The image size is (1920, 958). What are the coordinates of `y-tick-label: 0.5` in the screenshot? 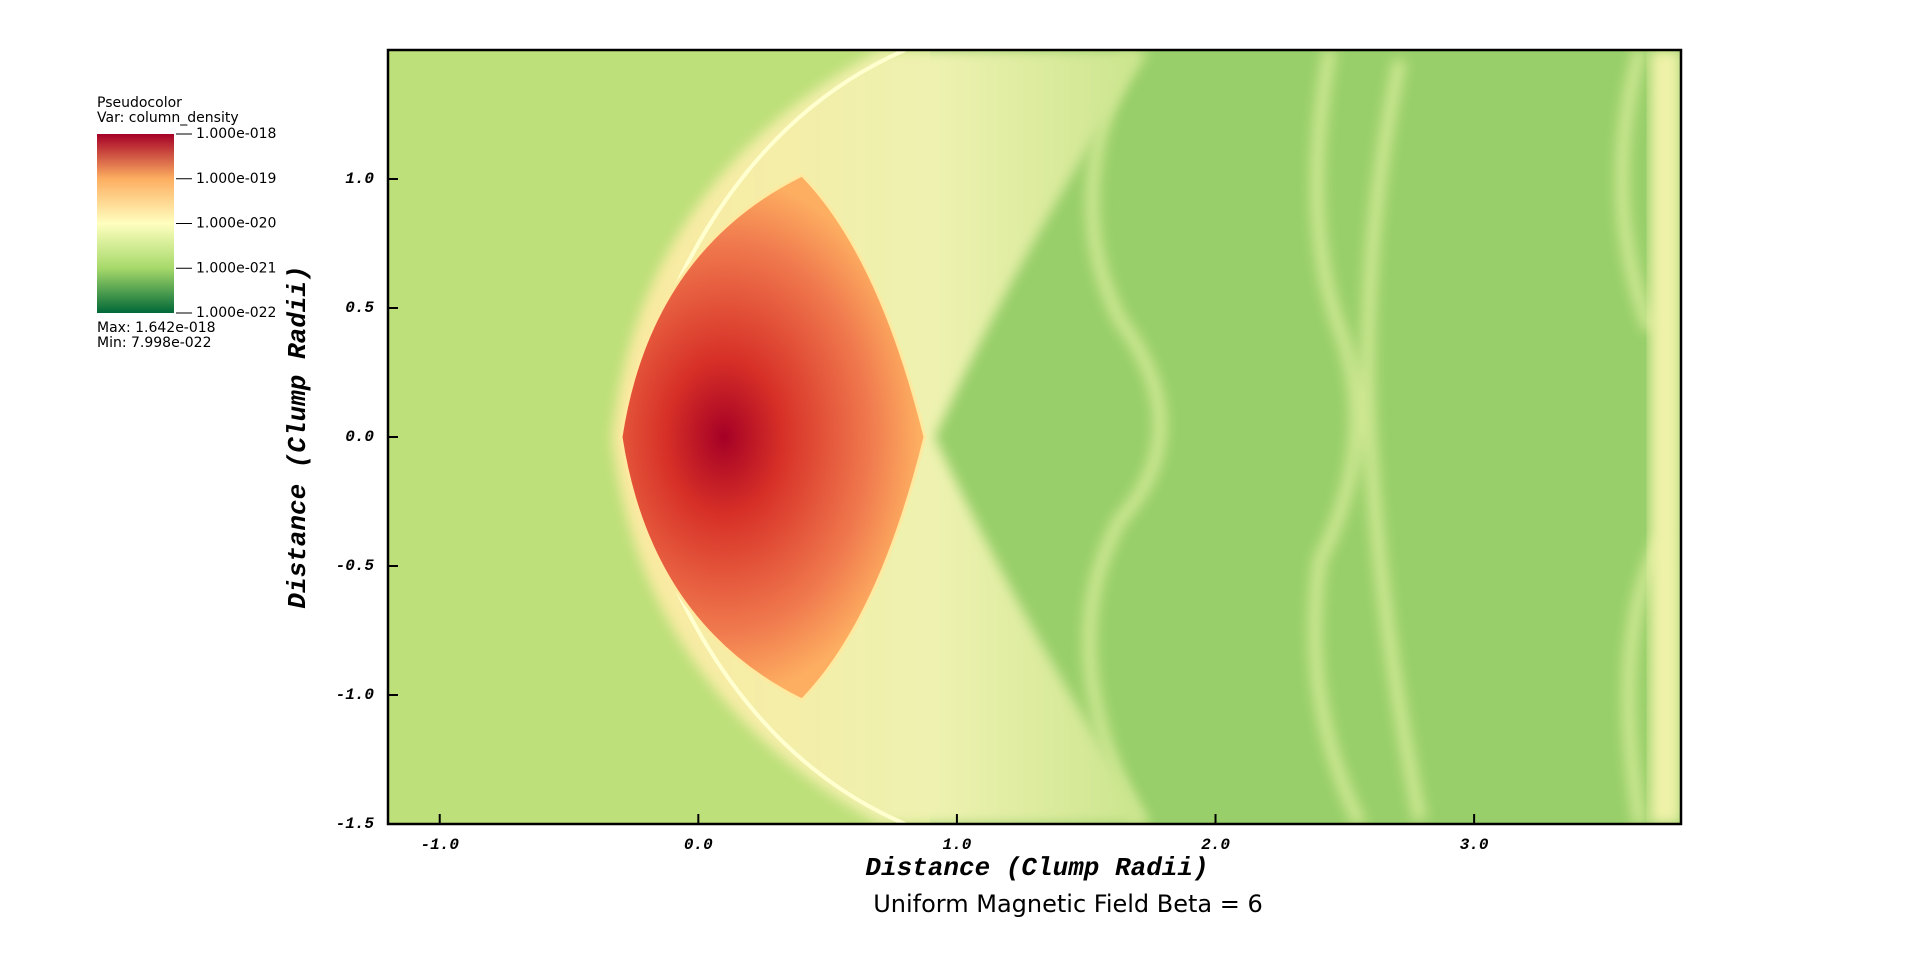 It's located at (359, 308).